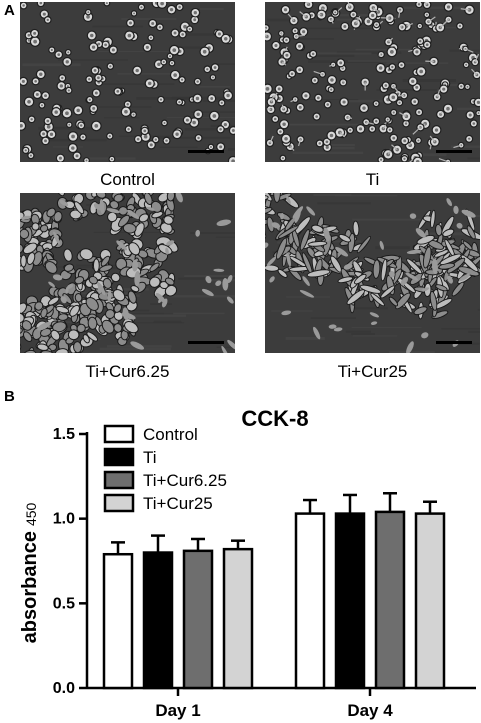  I want to click on y-axis-label: absorbance450, so click(30, 572).